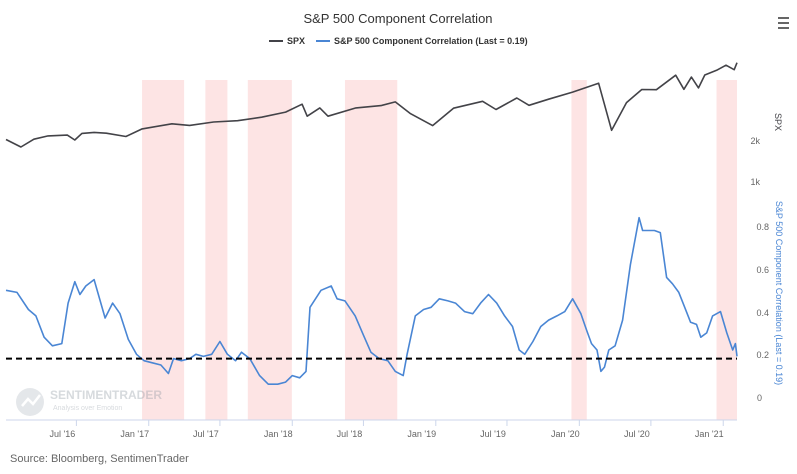 The image size is (797, 474). I want to click on correlation-tick-label: 0, so click(759, 398).